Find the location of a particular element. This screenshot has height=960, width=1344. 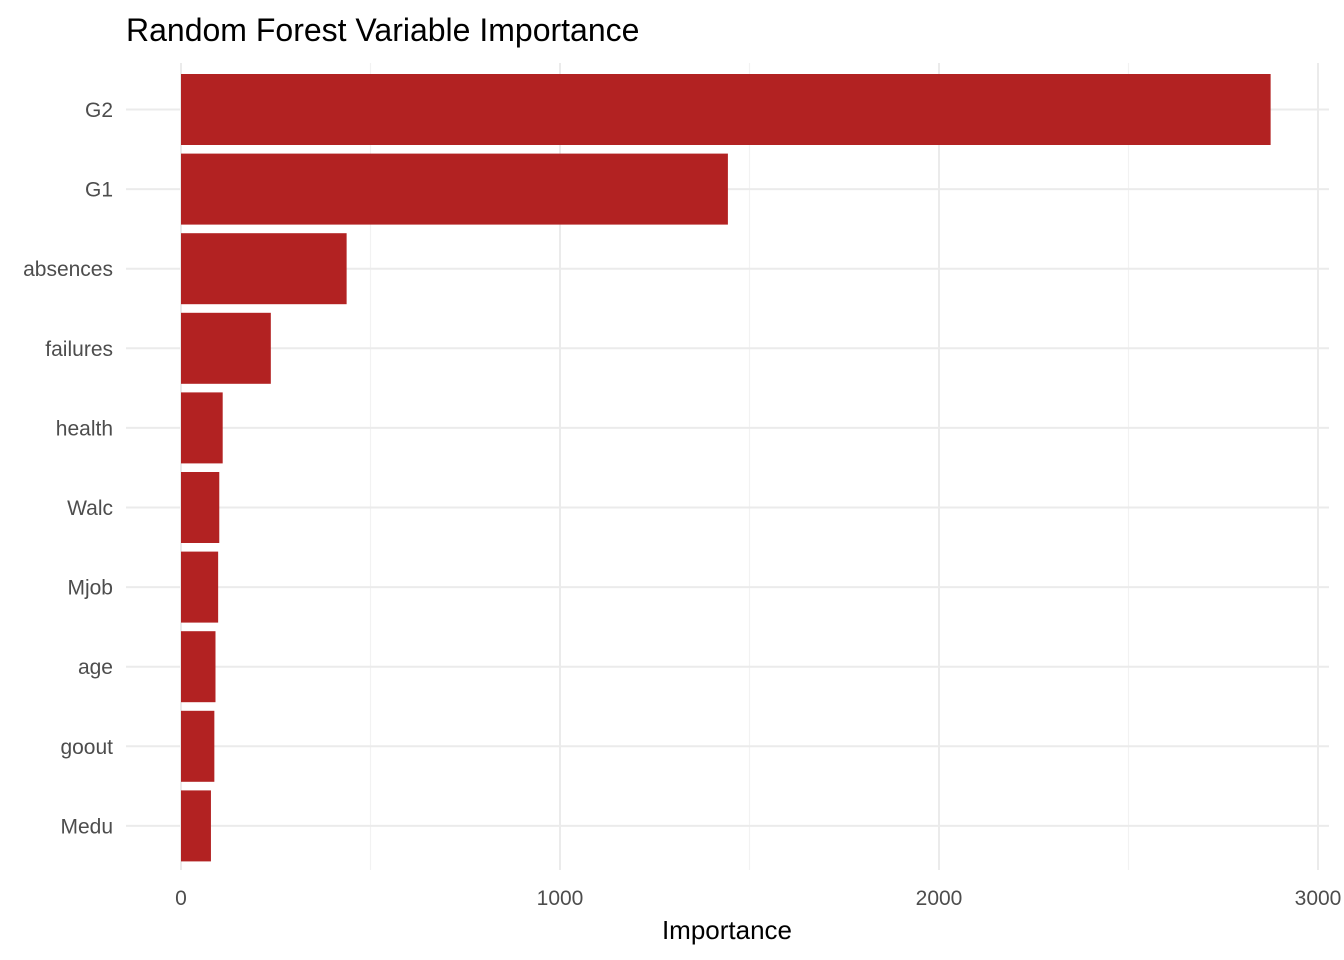

y-tick-label: Mjob is located at coordinates (90, 588).